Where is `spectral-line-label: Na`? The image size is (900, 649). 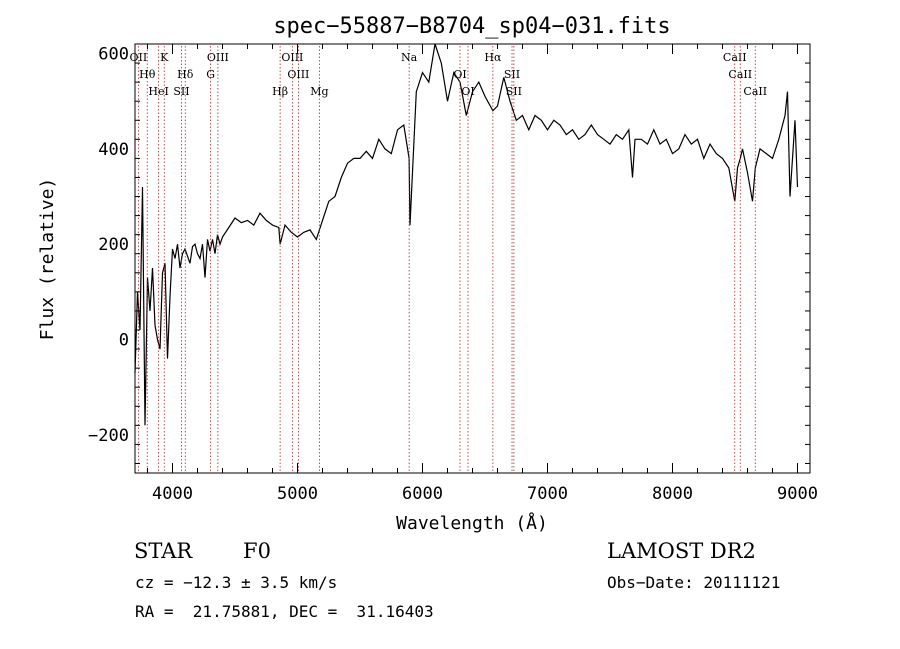 spectral-line-label: Na is located at coordinates (409, 57).